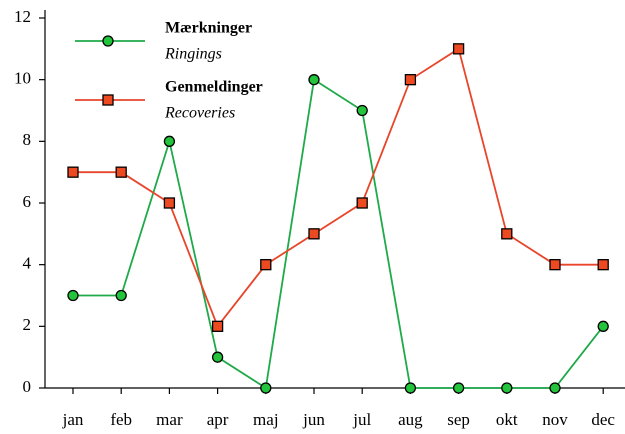 This screenshot has height=434, width=625. I want to click on x-tick-label: jul, so click(361, 419).